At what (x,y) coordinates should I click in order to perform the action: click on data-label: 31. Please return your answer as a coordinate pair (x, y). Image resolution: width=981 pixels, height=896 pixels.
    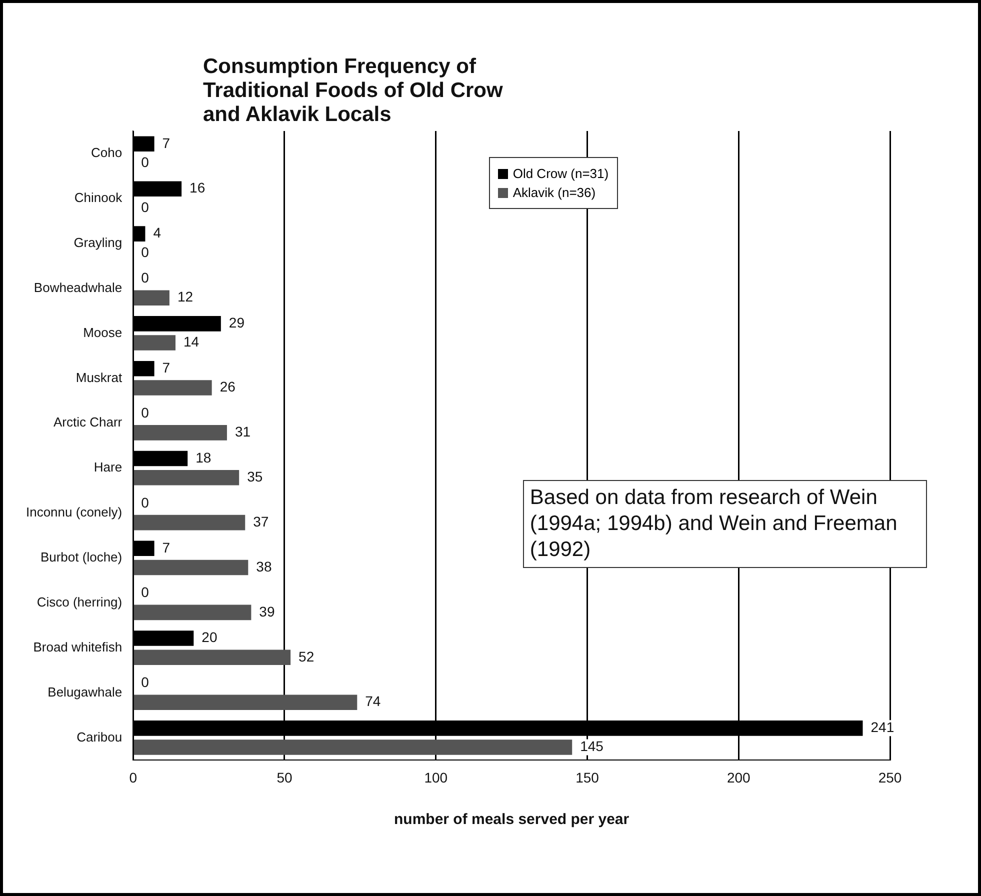
    Looking at the image, I should click on (242, 432).